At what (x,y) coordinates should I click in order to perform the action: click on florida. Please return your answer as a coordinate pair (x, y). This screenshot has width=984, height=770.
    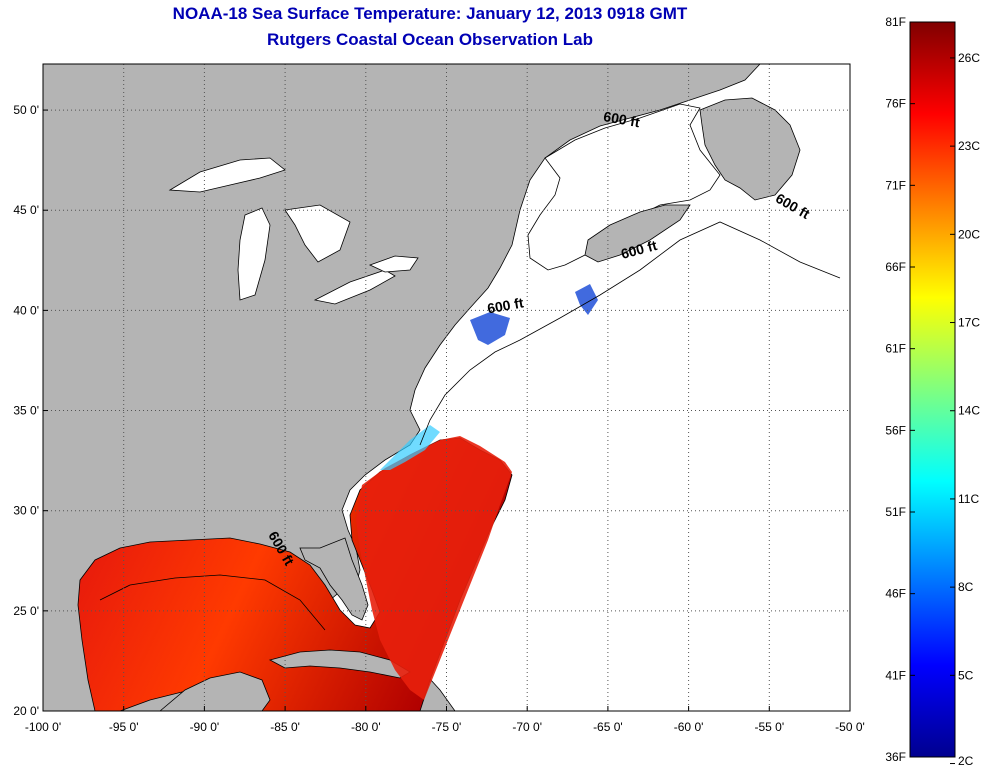
    Looking at the image, I should click on (334, 579).